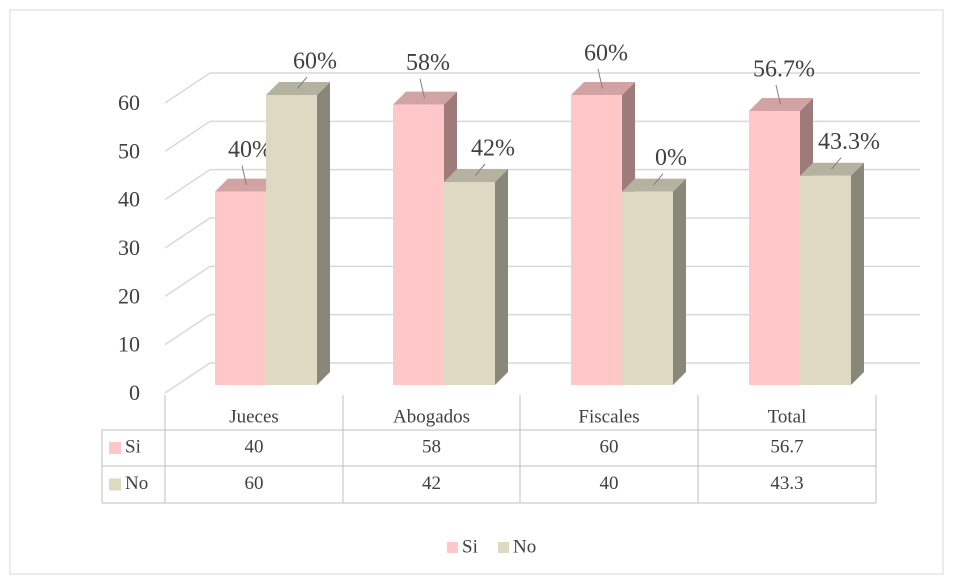  I want to click on x-tick-label: Fiscales, so click(608, 416).